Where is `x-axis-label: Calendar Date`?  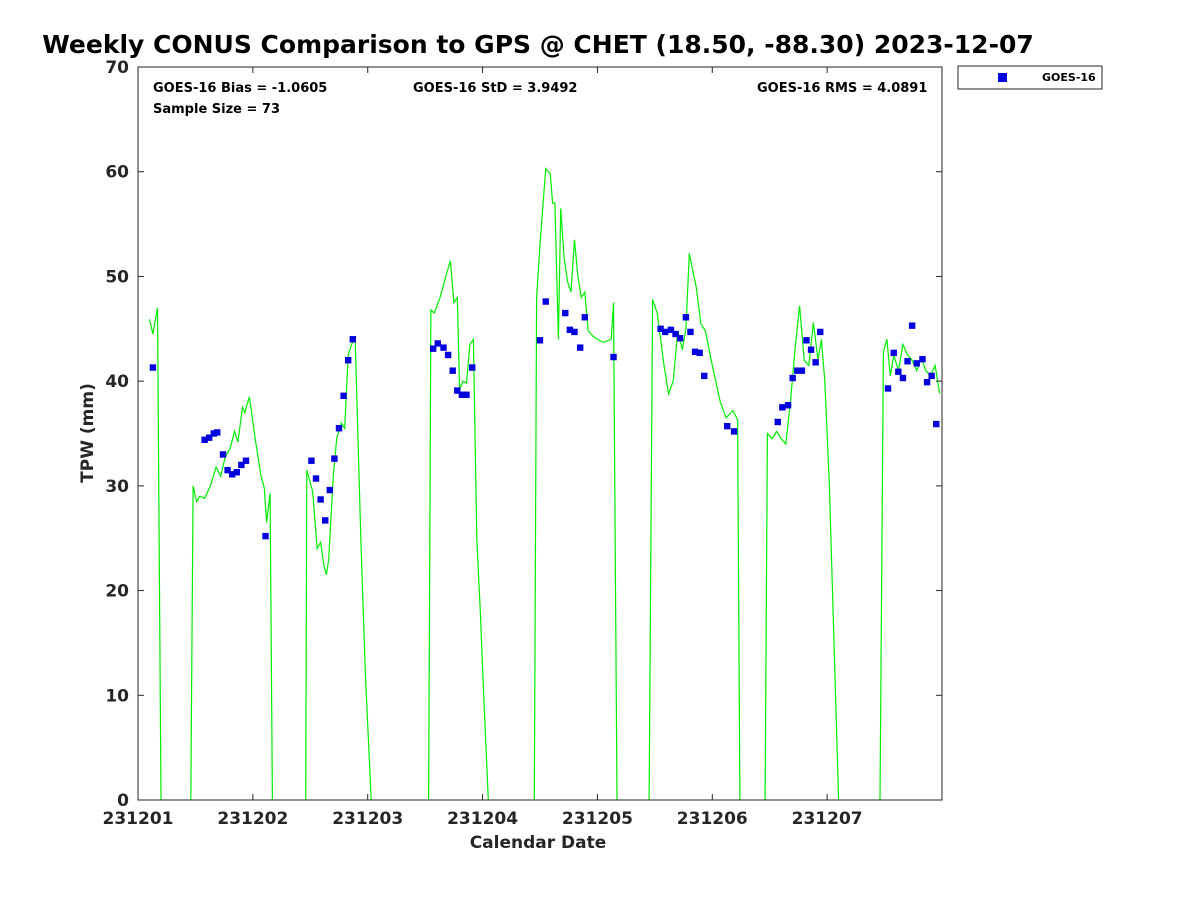 x-axis-label: Calendar Date is located at coordinates (538, 843).